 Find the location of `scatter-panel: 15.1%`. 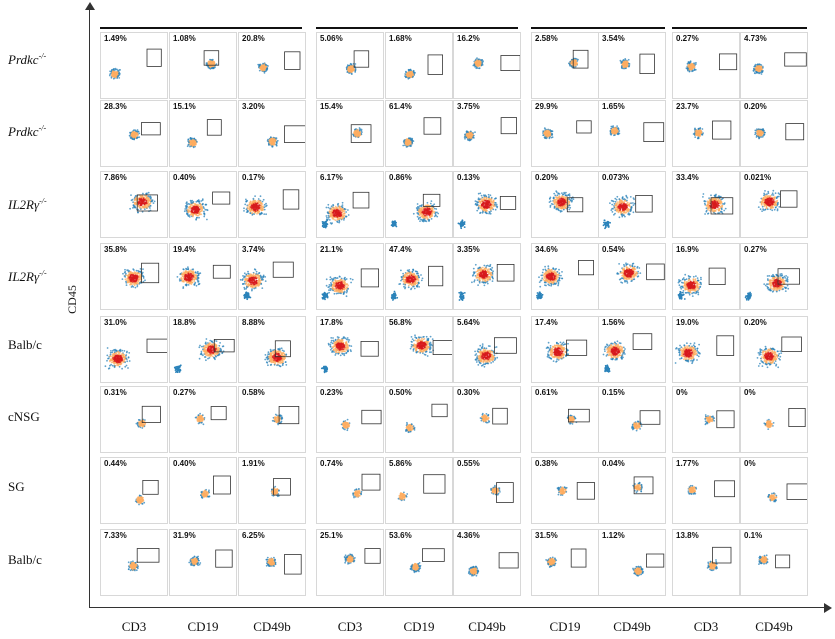

scatter-panel: 15.1% is located at coordinates (203, 133).